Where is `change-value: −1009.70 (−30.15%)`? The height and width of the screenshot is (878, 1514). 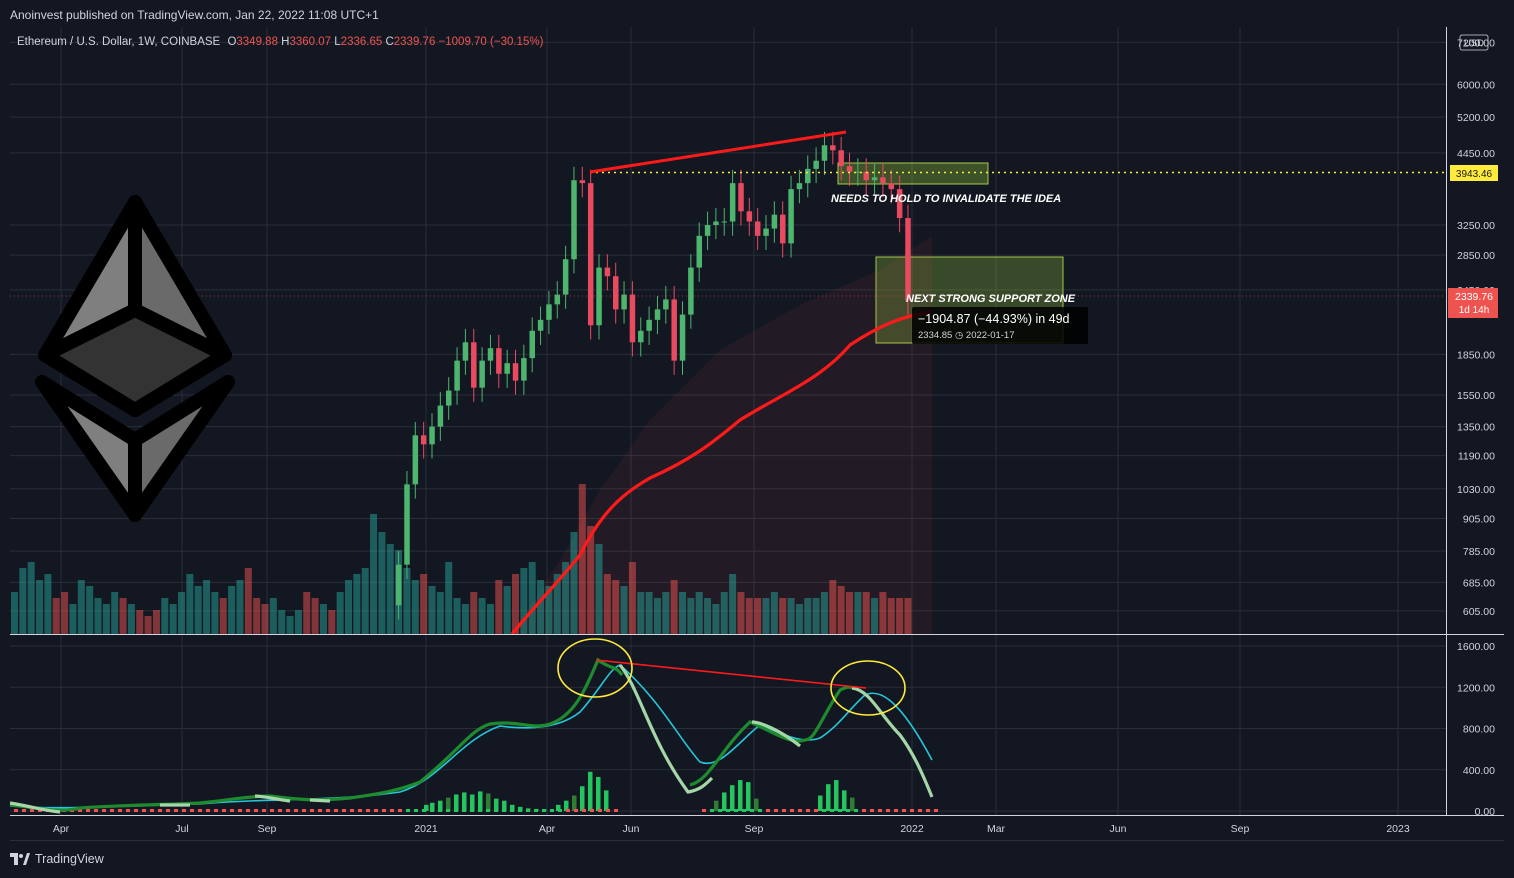
change-value: −1009.70 (−30.15%) is located at coordinates (491, 42).